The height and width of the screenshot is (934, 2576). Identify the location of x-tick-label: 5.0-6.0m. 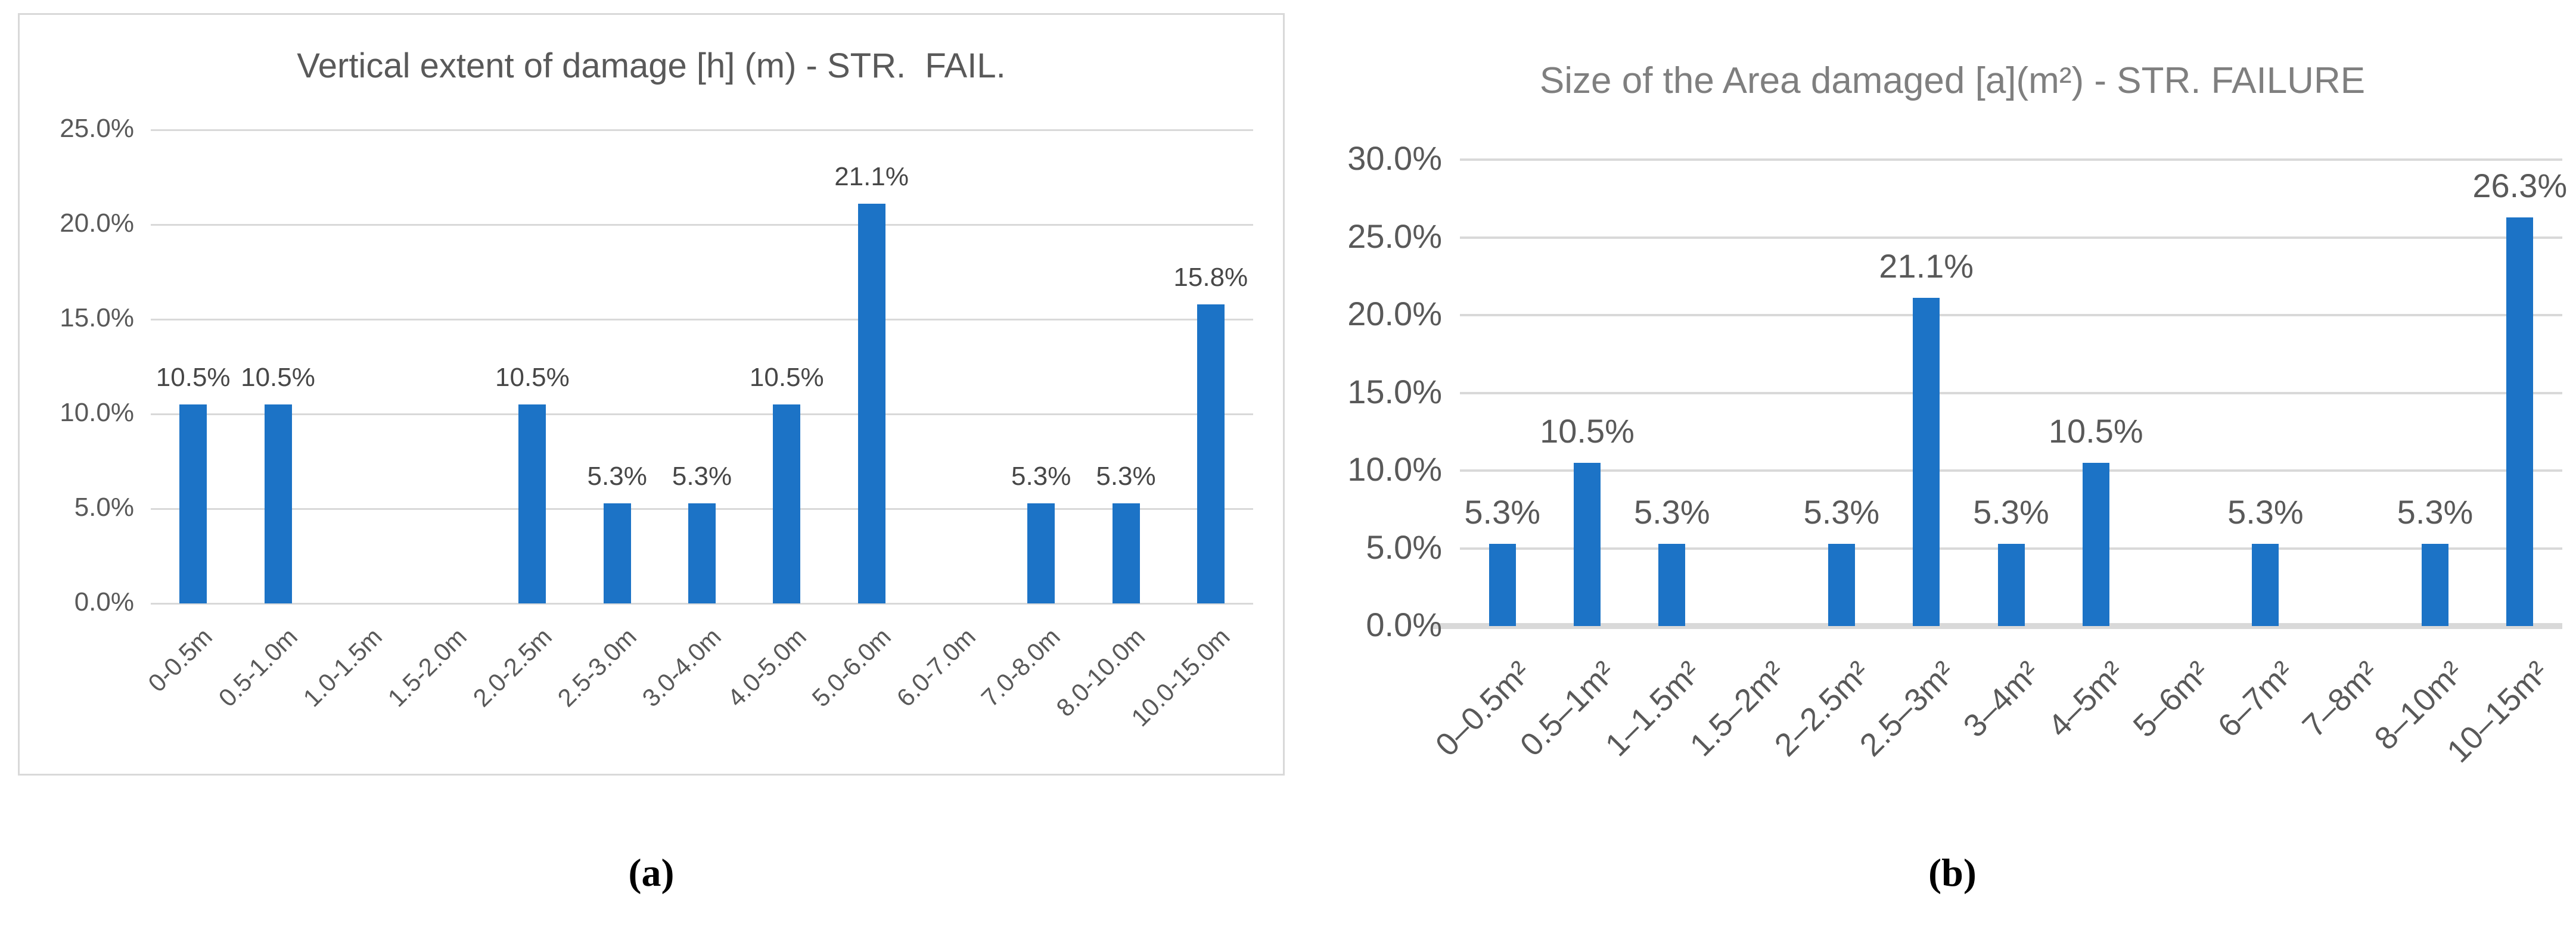
(851, 667).